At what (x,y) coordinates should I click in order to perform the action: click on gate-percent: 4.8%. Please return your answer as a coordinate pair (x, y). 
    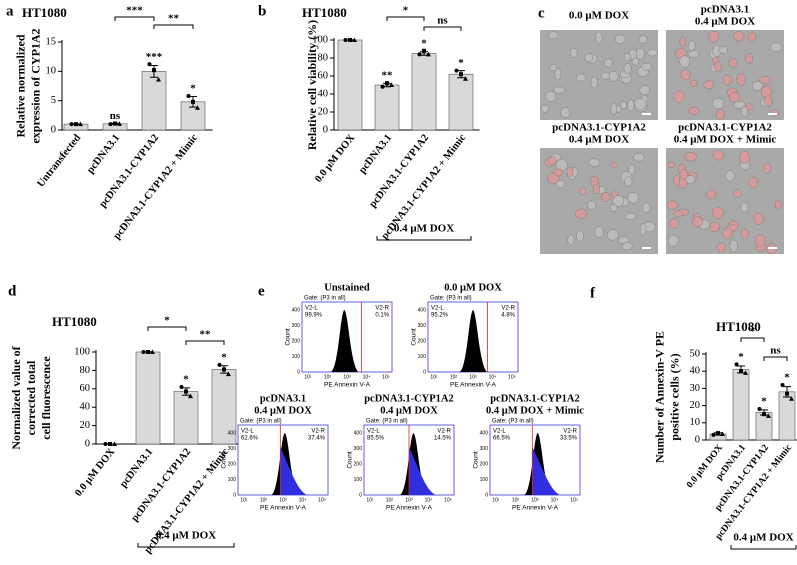
    Looking at the image, I should click on (508, 316).